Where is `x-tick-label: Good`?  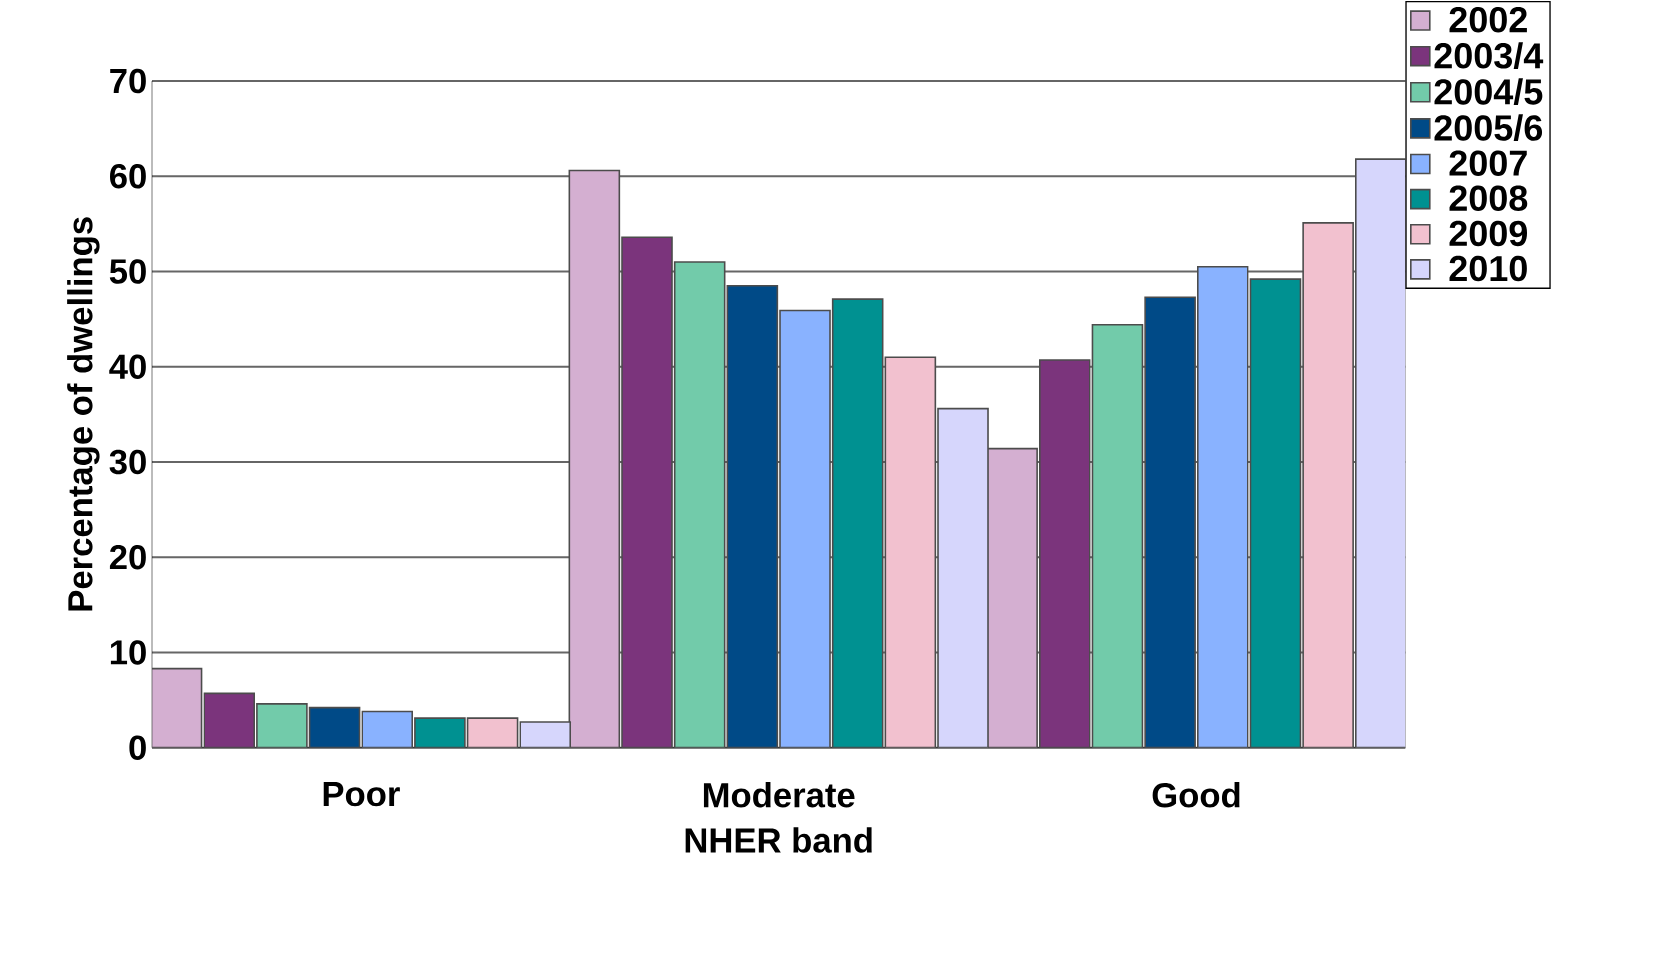 x-tick-label: Good is located at coordinates (1196, 795).